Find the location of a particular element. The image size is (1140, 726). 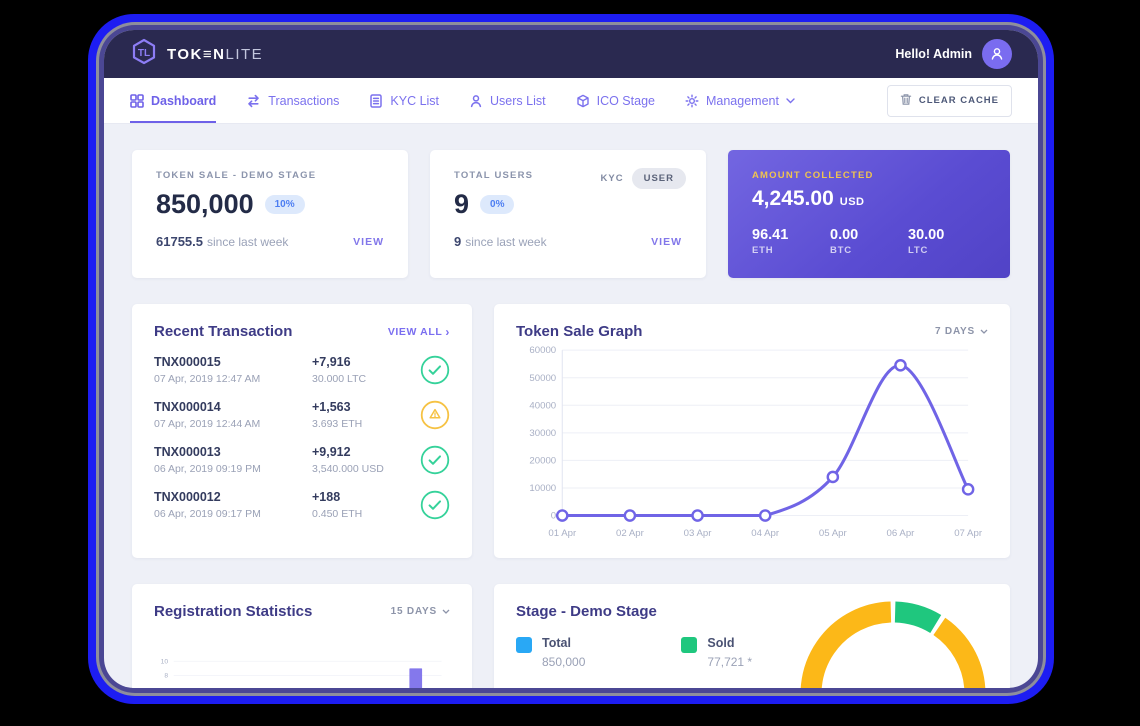

warning-icon is located at coordinates (433, 415).